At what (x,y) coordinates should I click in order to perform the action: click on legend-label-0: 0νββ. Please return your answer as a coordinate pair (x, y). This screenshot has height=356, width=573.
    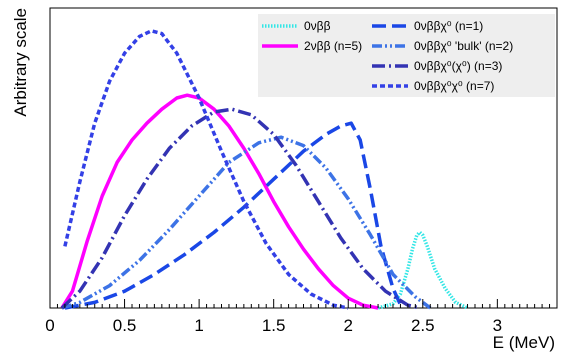
    Looking at the image, I should click on (317, 26).